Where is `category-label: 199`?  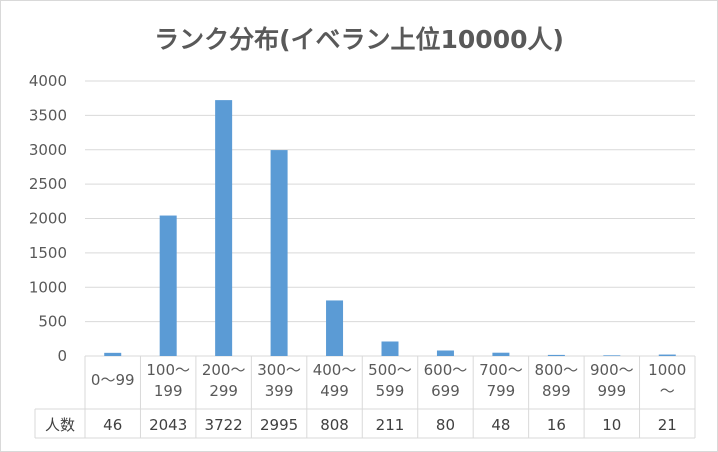
category-label: 199 is located at coordinates (168, 391).